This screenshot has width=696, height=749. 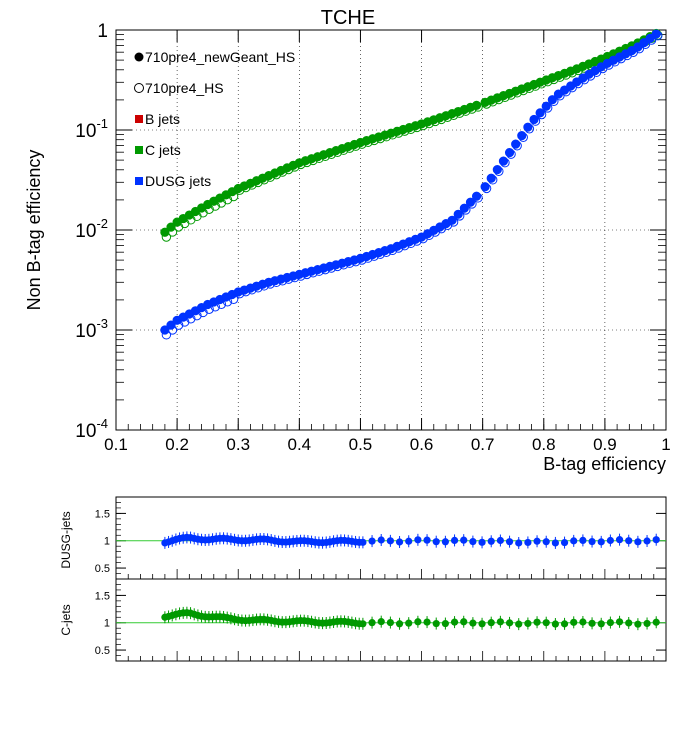 I want to click on x-tick-label: 0.1, so click(x=116, y=444).